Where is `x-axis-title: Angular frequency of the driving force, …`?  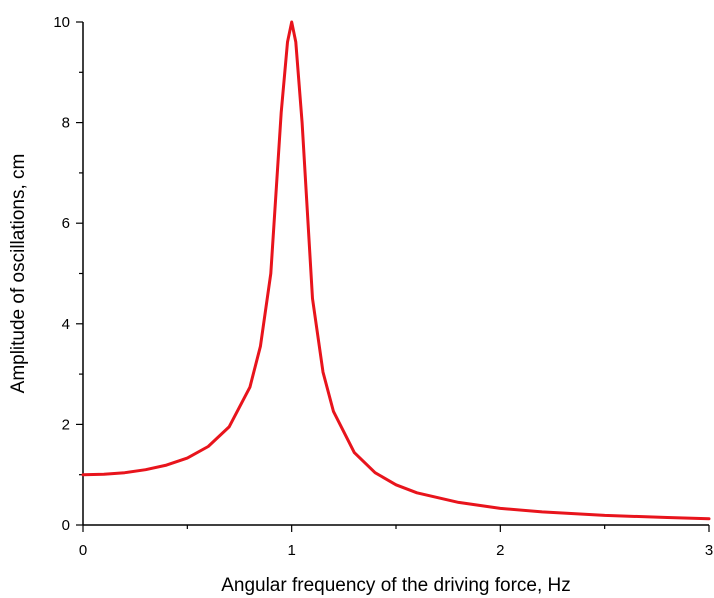 x-axis-title: Angular frequency of the driving force, … is located at coordinates (396, 585).